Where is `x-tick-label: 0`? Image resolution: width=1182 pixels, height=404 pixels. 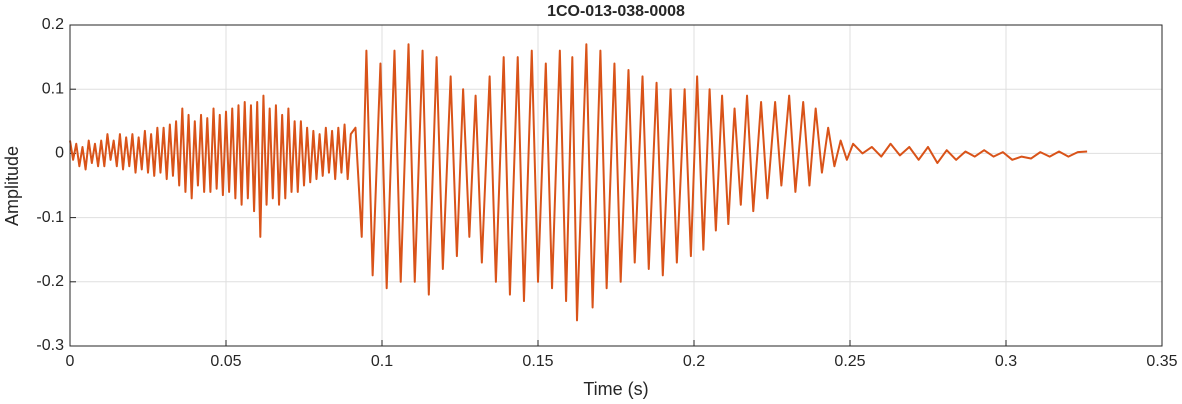 x-tick-label: 0 is located at coordinates (70, 361).